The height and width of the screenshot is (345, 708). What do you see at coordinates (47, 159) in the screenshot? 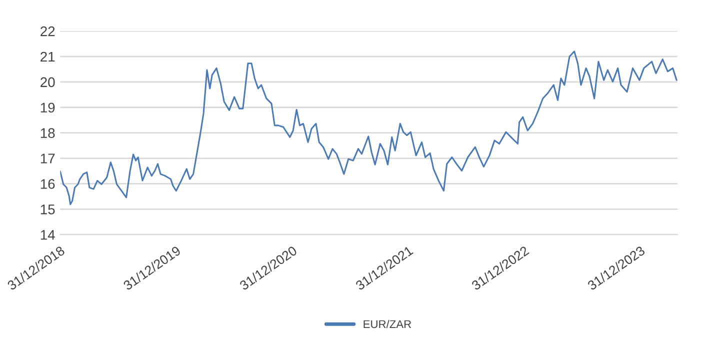
I see `y-tick-label: 17` at bounding box center [47, 159].